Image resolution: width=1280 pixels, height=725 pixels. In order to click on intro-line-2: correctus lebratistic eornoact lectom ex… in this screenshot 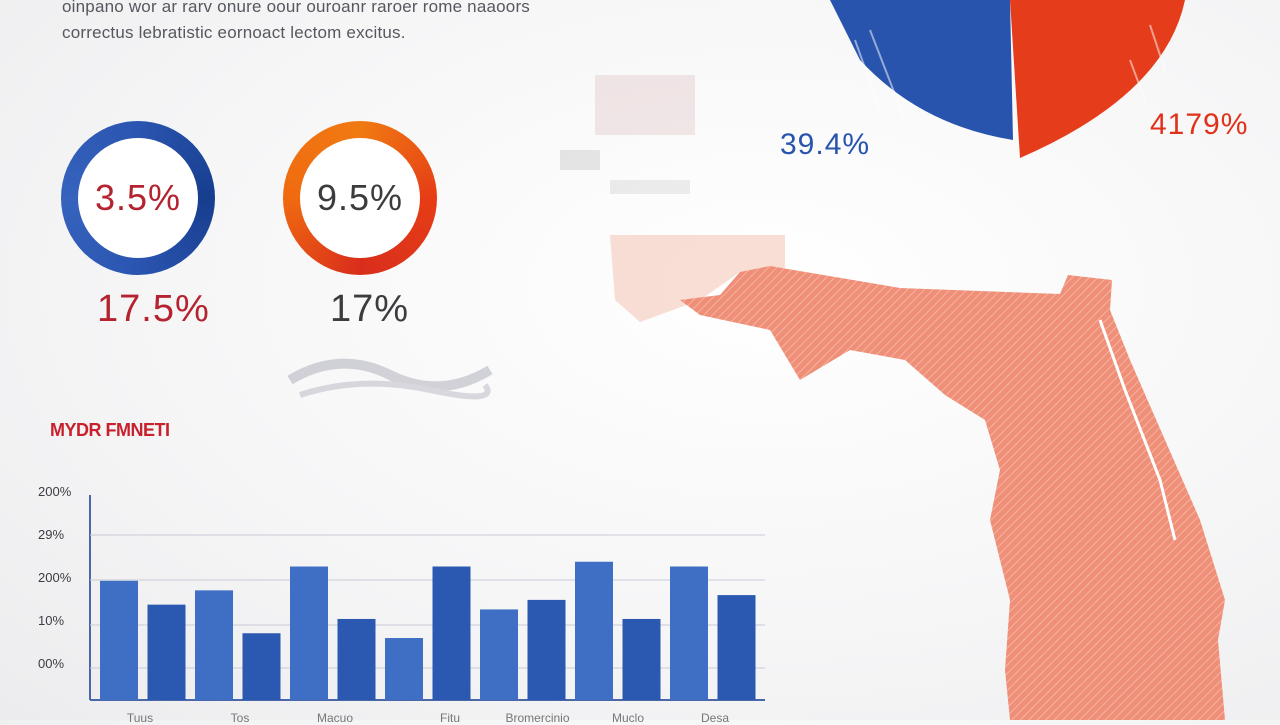, I will do `click(234, 32)`.